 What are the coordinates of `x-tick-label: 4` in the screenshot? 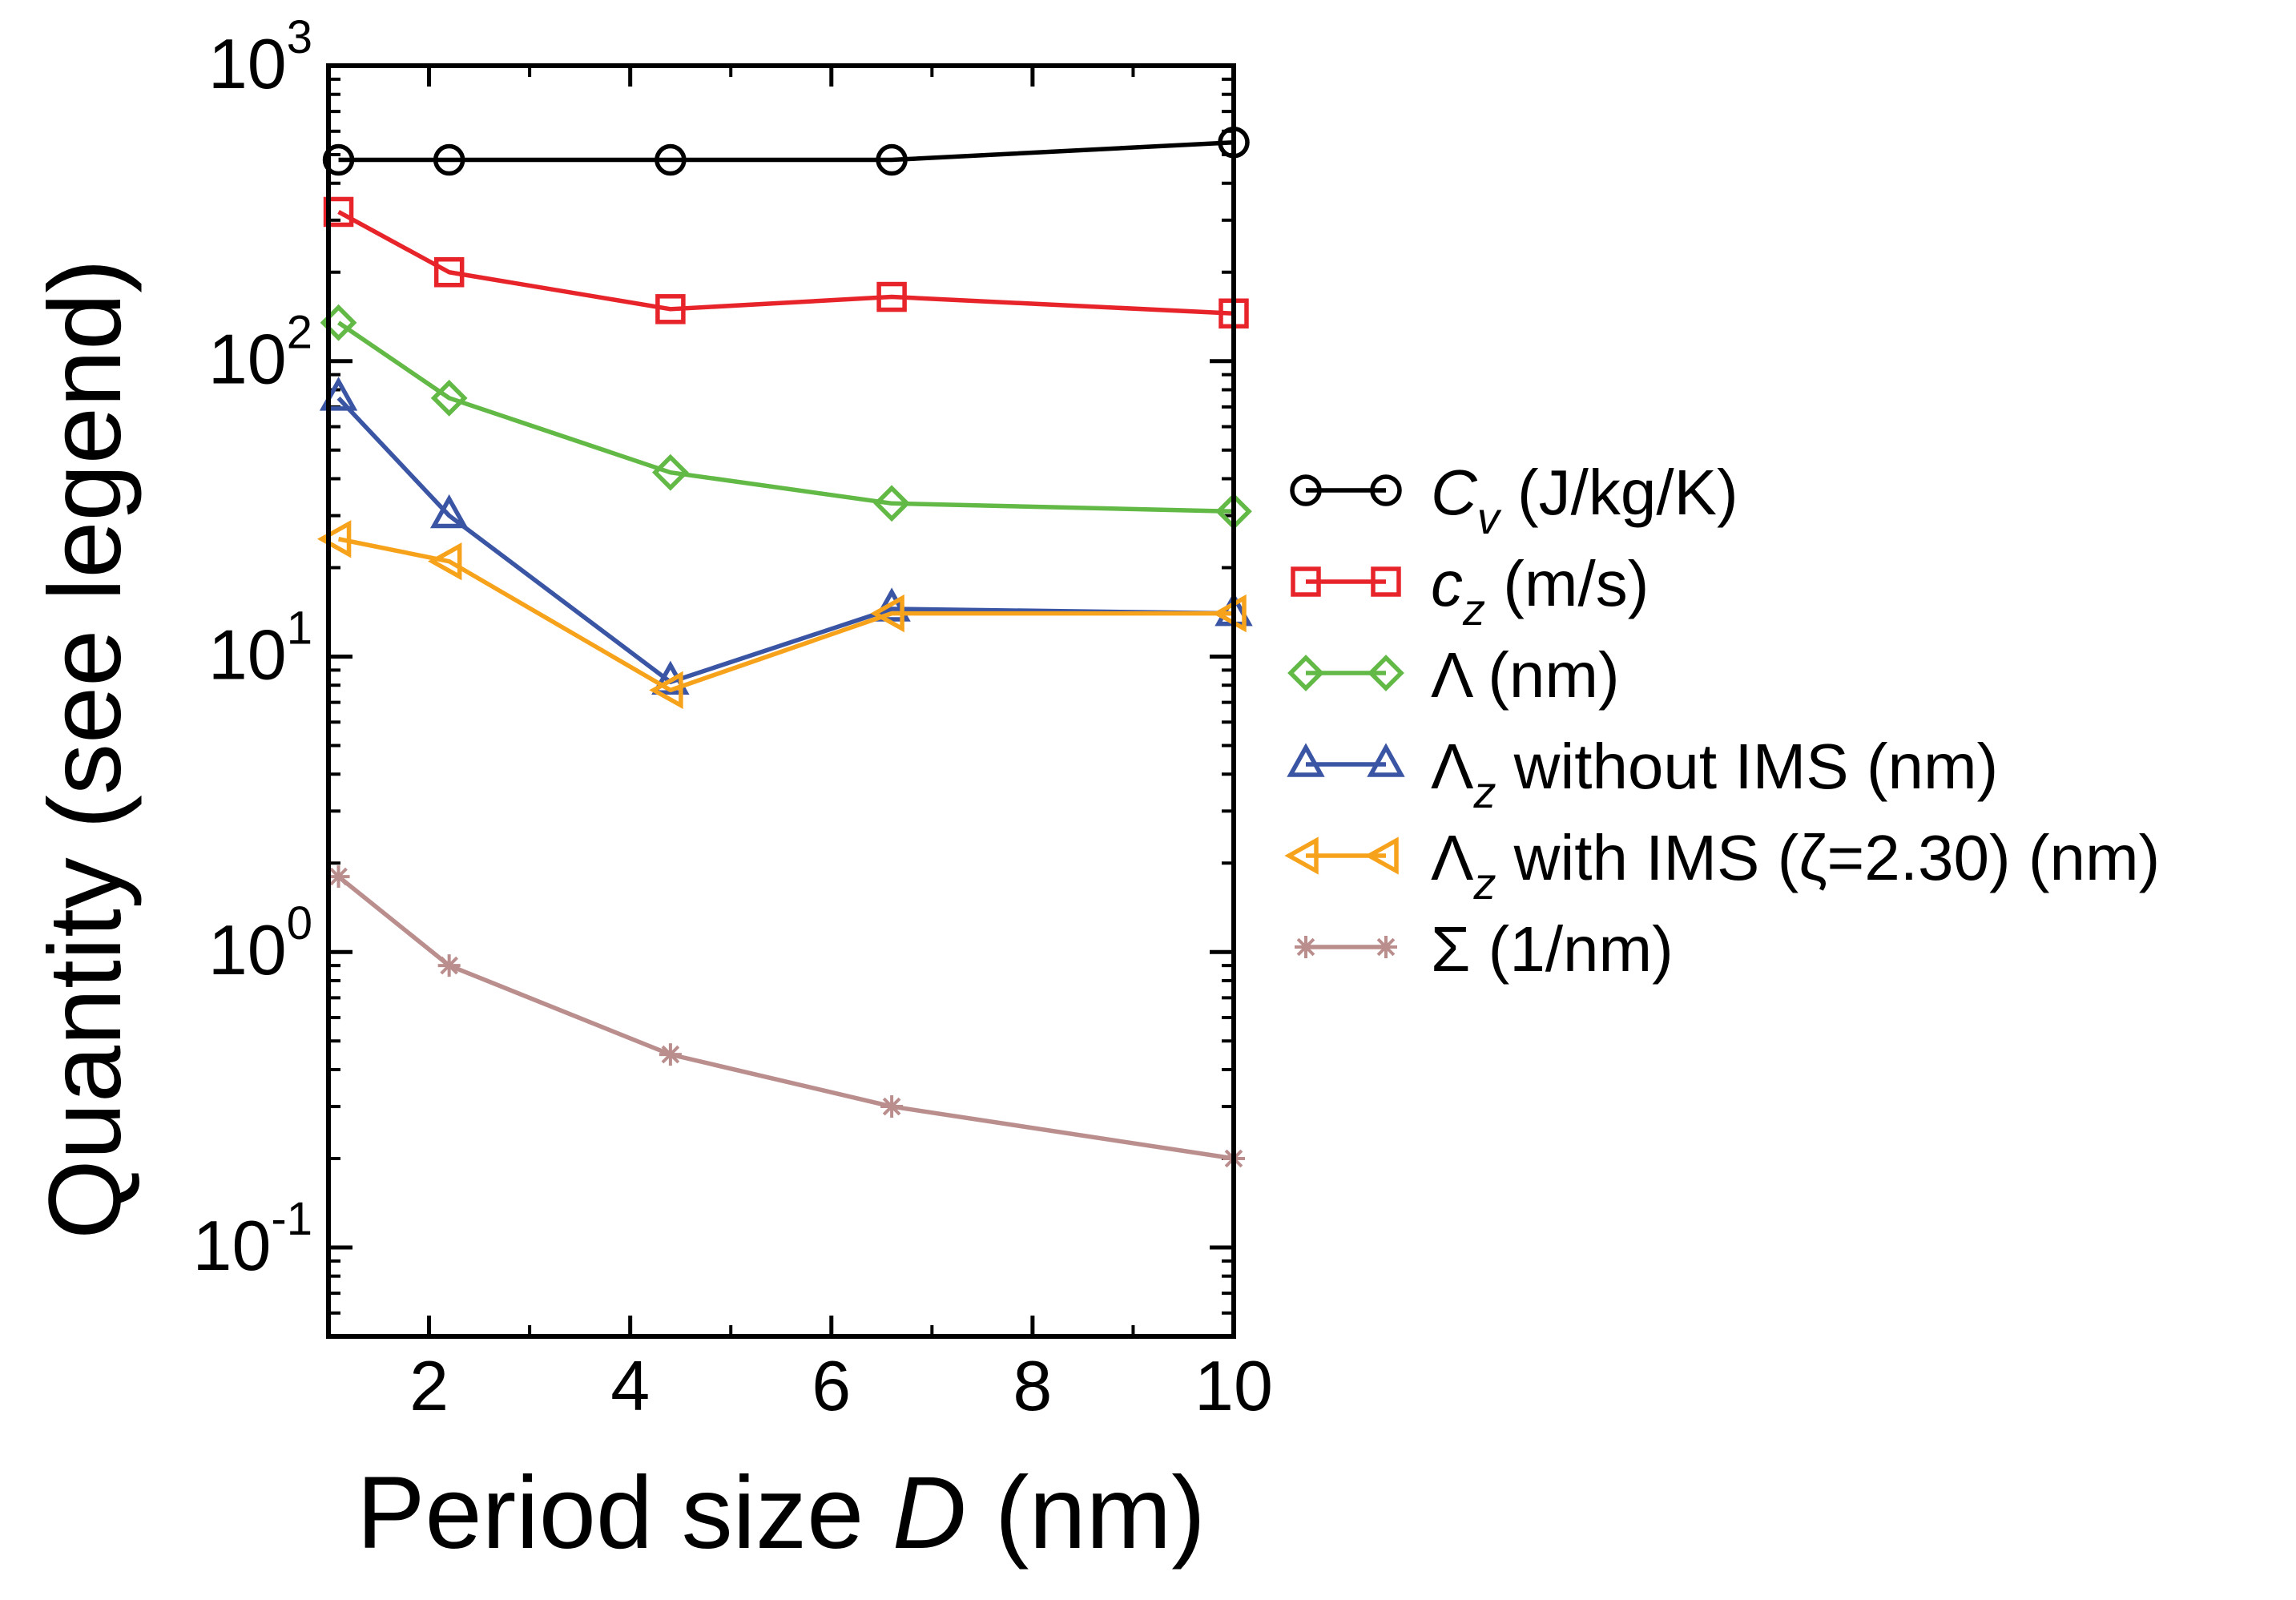 It's located at (630, 1385).